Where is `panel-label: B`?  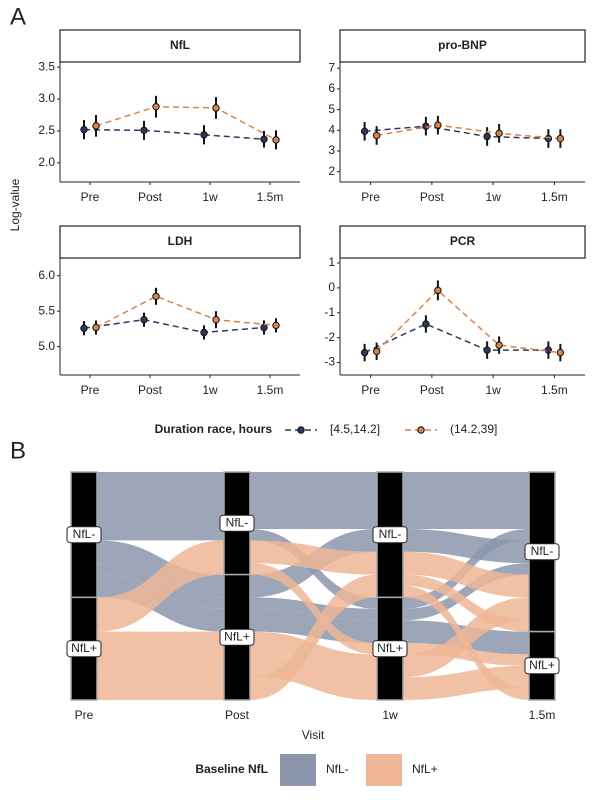 panel-label: B is located at coordinates (18, 450).